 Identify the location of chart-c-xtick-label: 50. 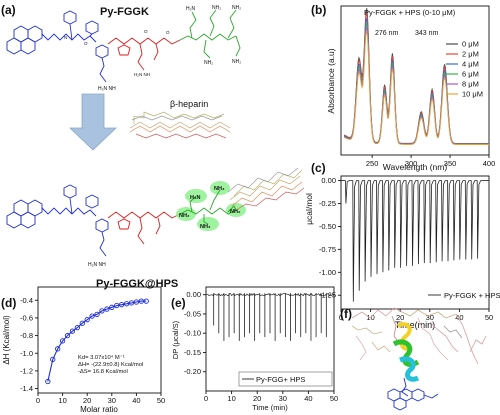
(489, 317).